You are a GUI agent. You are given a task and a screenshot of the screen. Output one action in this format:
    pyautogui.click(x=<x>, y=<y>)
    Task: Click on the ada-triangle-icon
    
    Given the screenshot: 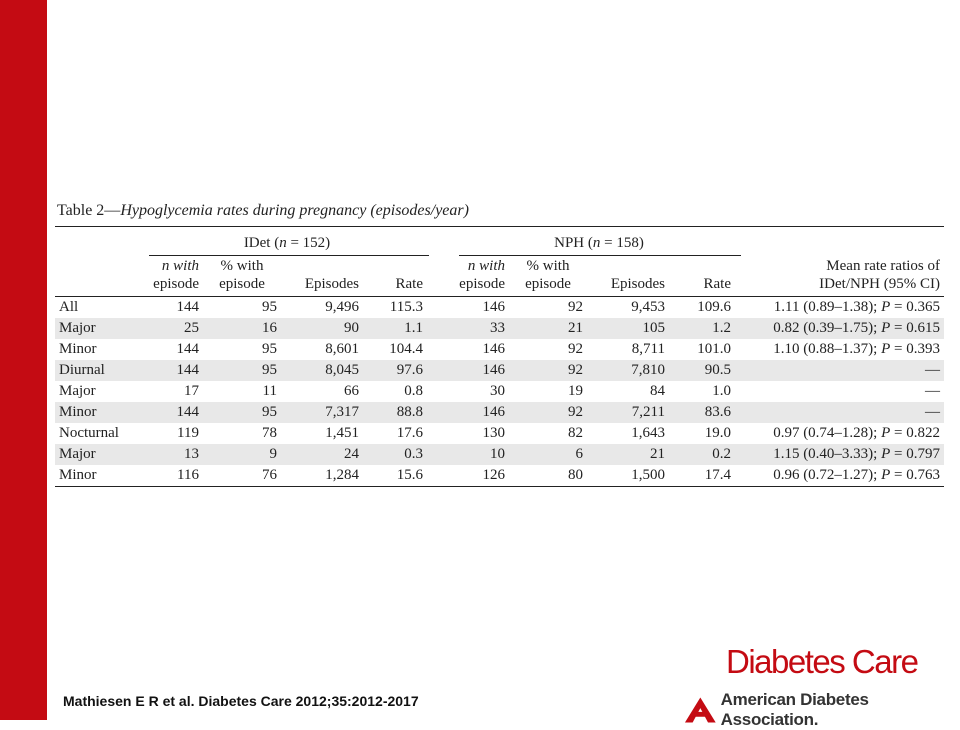 What is the action you would take?
    pyautogui.click(x=700, y=710)
    